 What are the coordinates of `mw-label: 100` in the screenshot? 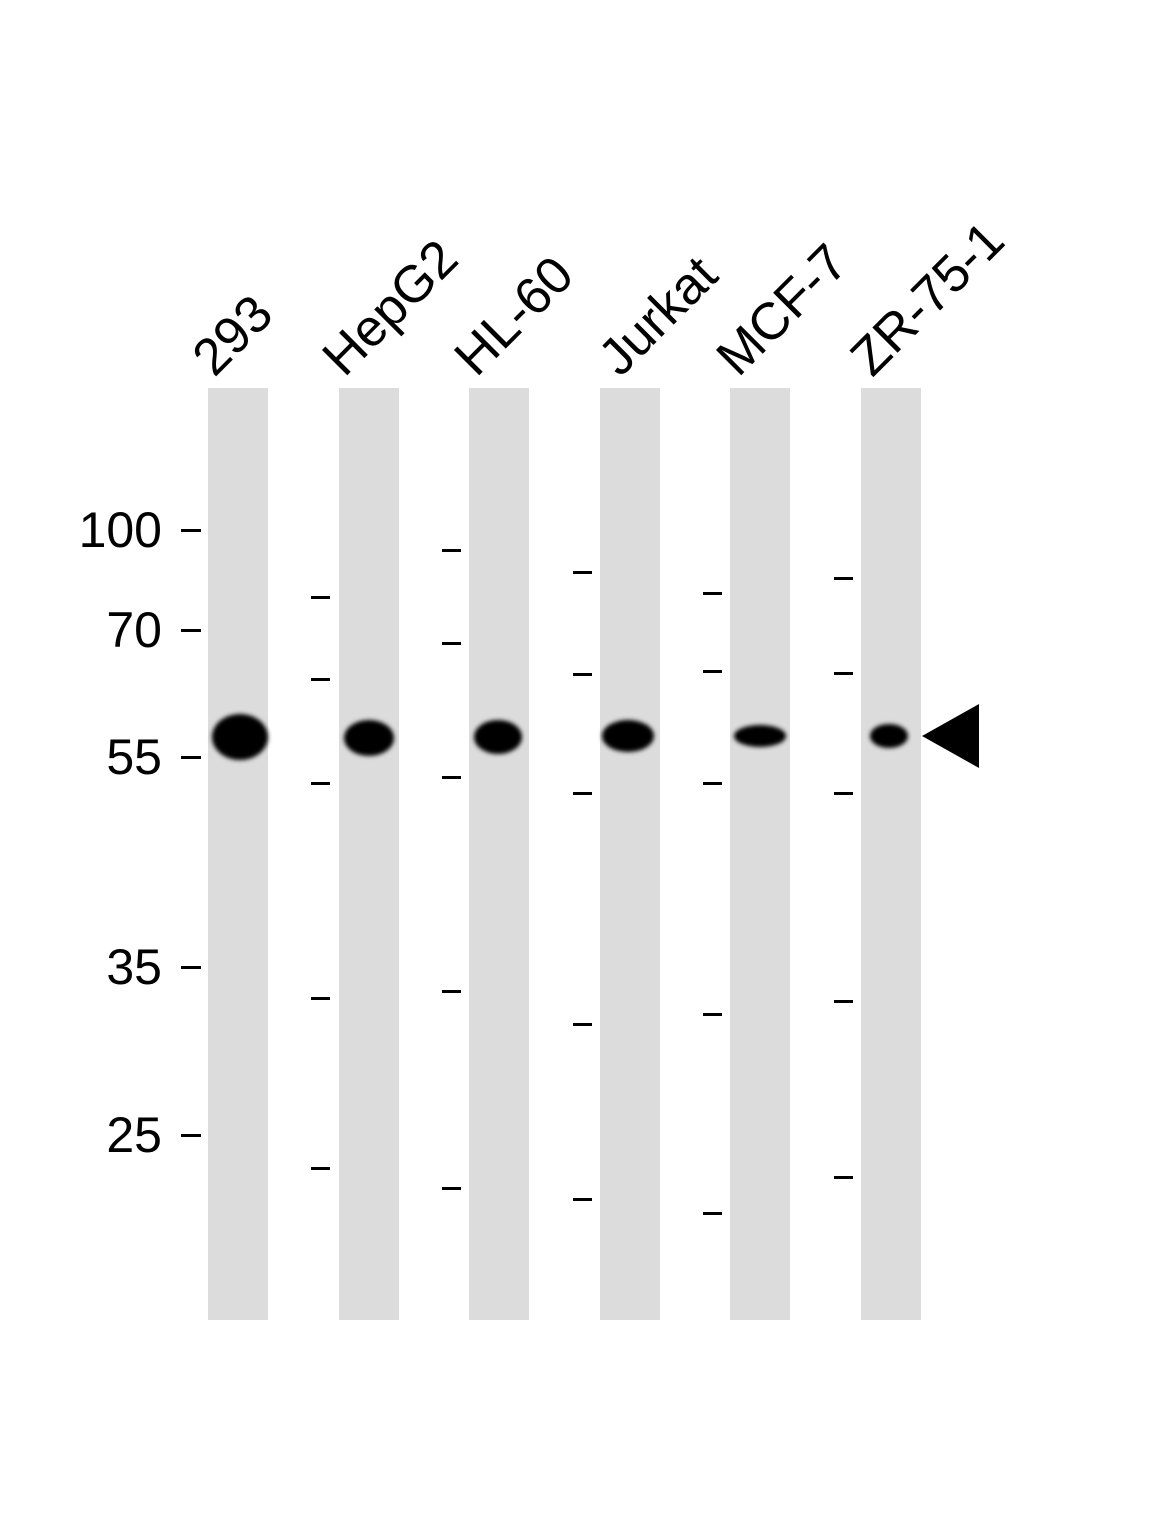 It's located at (120, 530).